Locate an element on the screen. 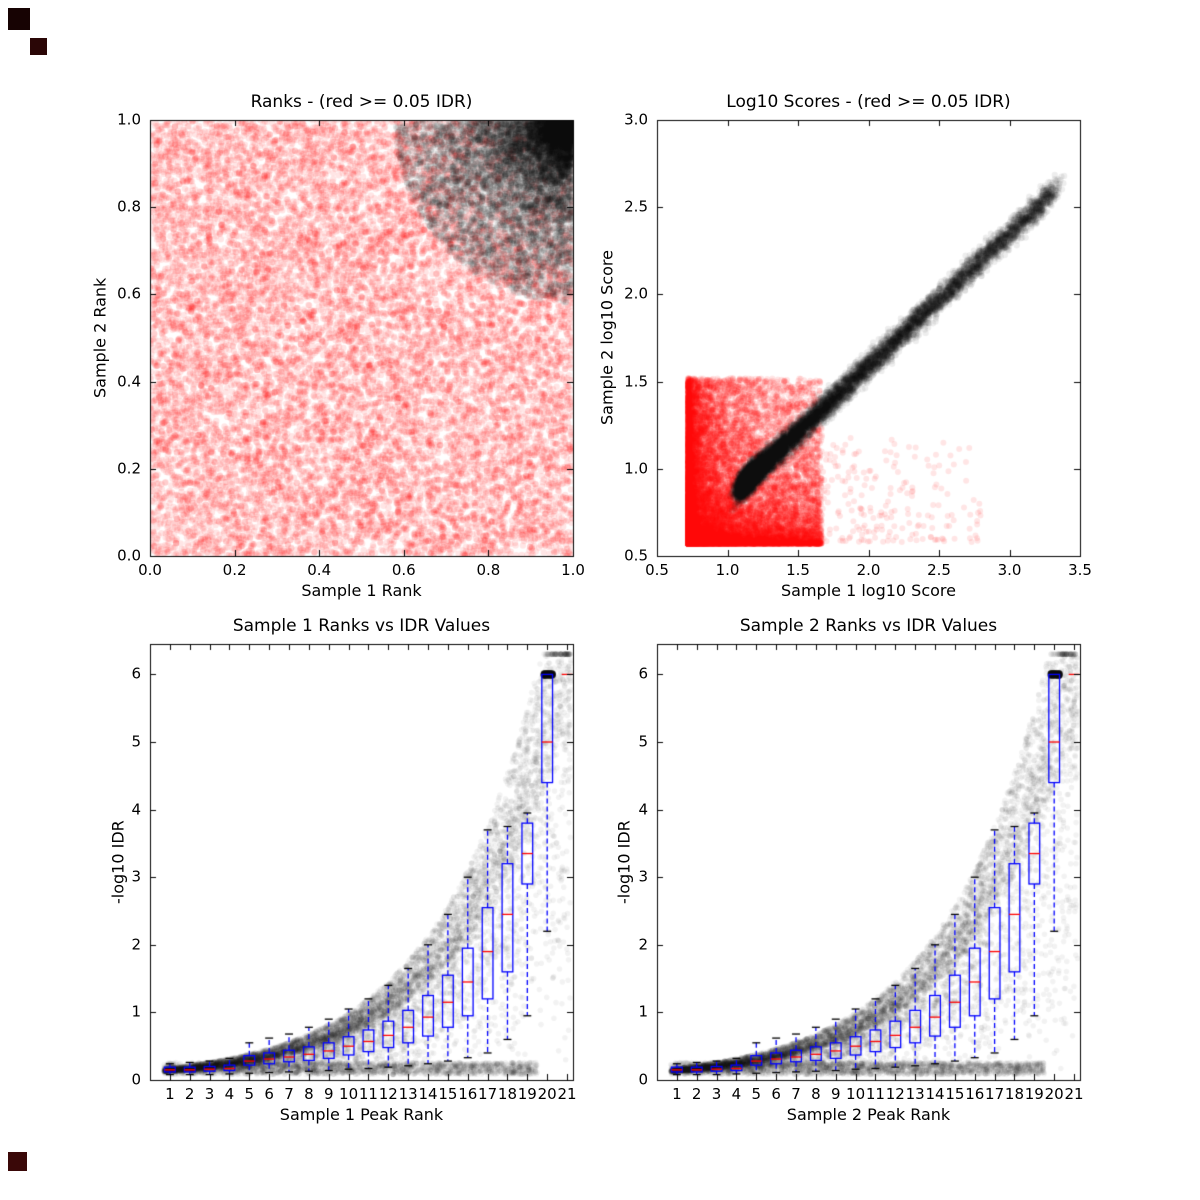 This screenshot has height=1200, width=1200. corner-square-bottom is located at coordinates (17, 1161).